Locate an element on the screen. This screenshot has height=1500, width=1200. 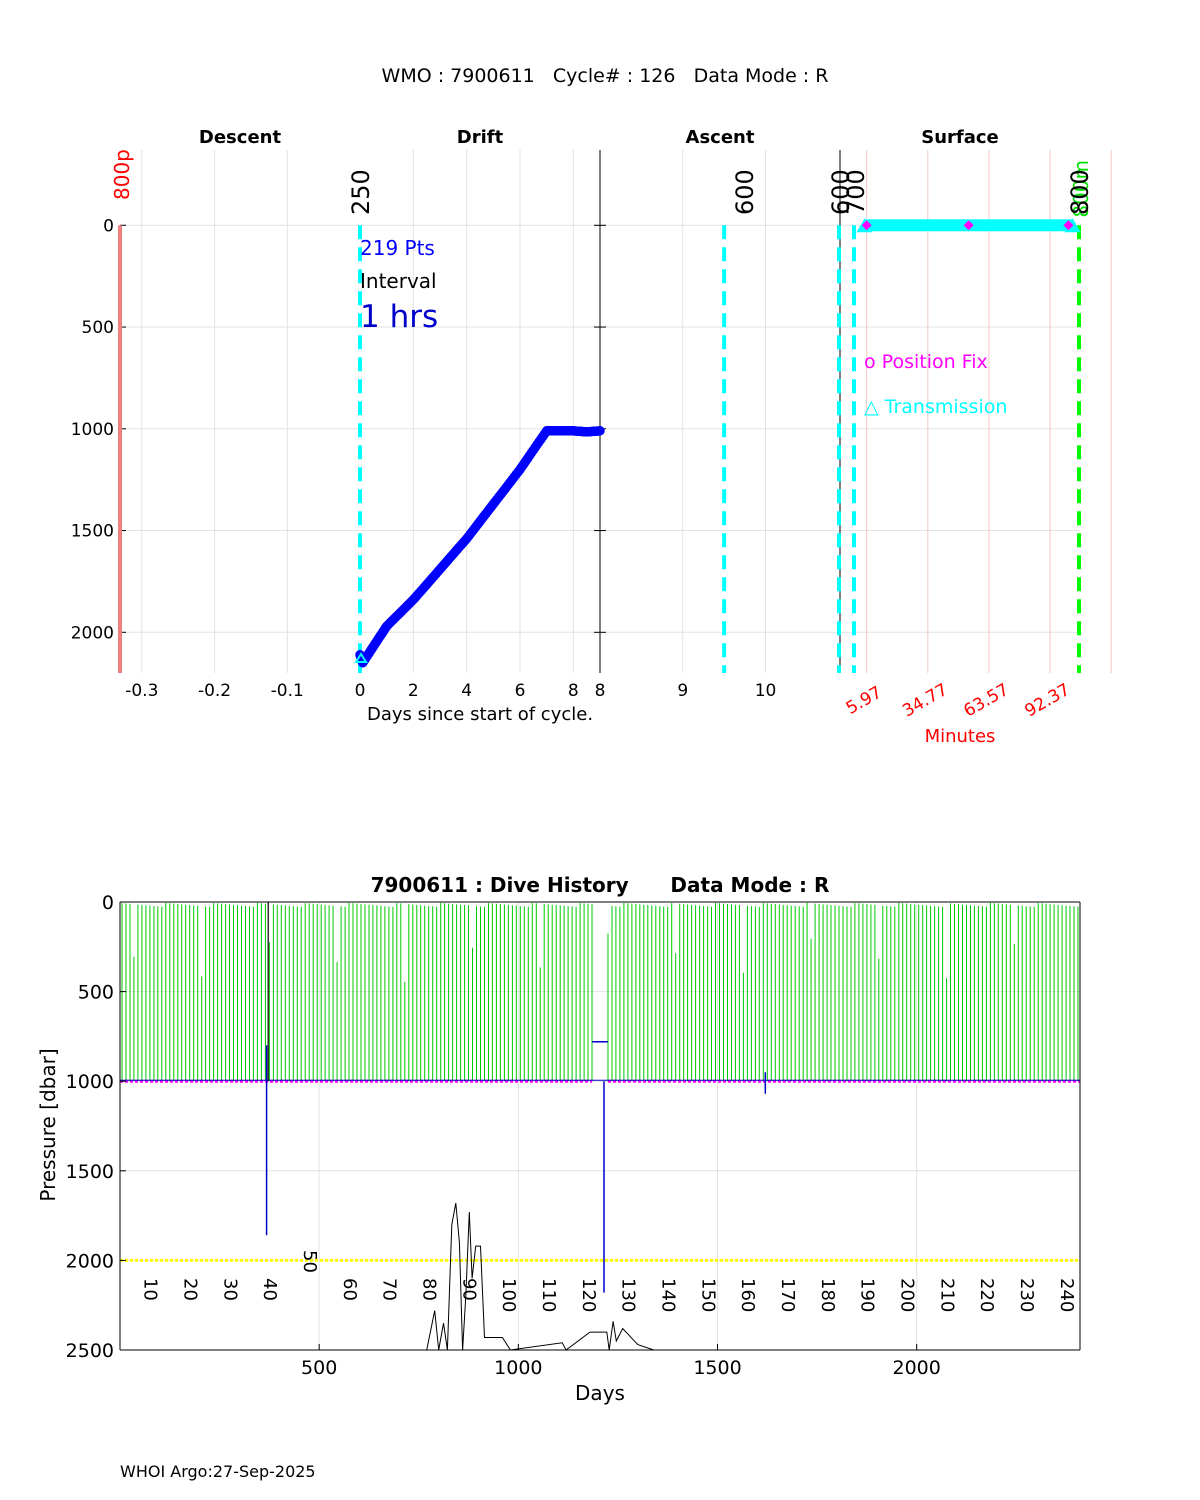
interval-label: Interval is located at coordinates (398, 281).